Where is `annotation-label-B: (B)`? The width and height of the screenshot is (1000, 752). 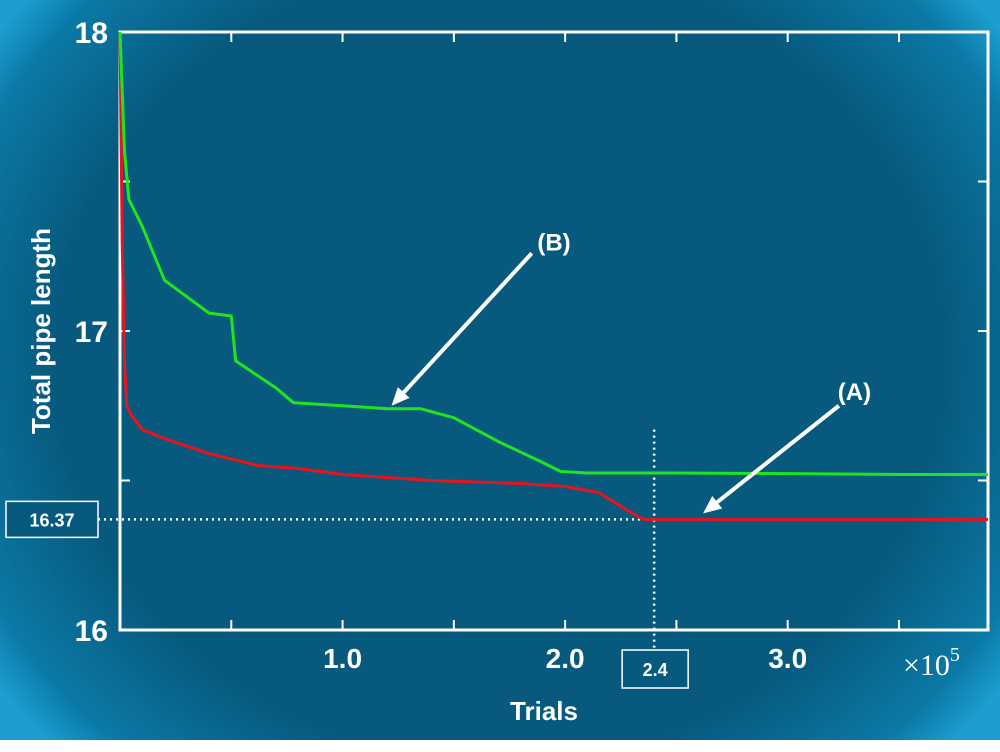
annotation-label-B: (B) is located at coordinates (553, 242).